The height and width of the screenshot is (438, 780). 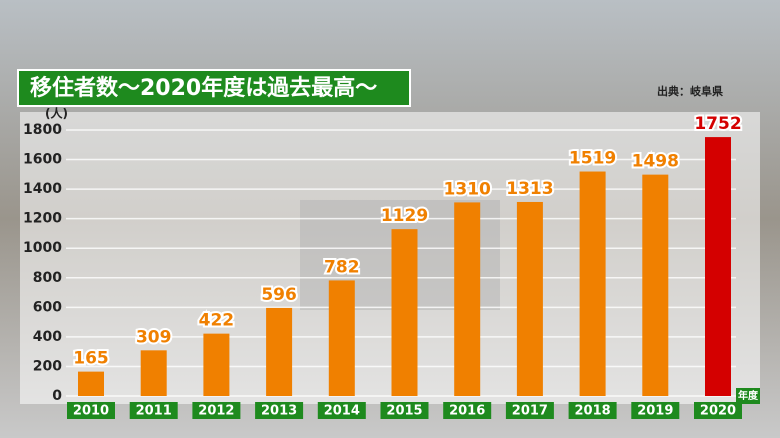 I want to click on x-tick-label: 2014, so click(x=342, y=411).